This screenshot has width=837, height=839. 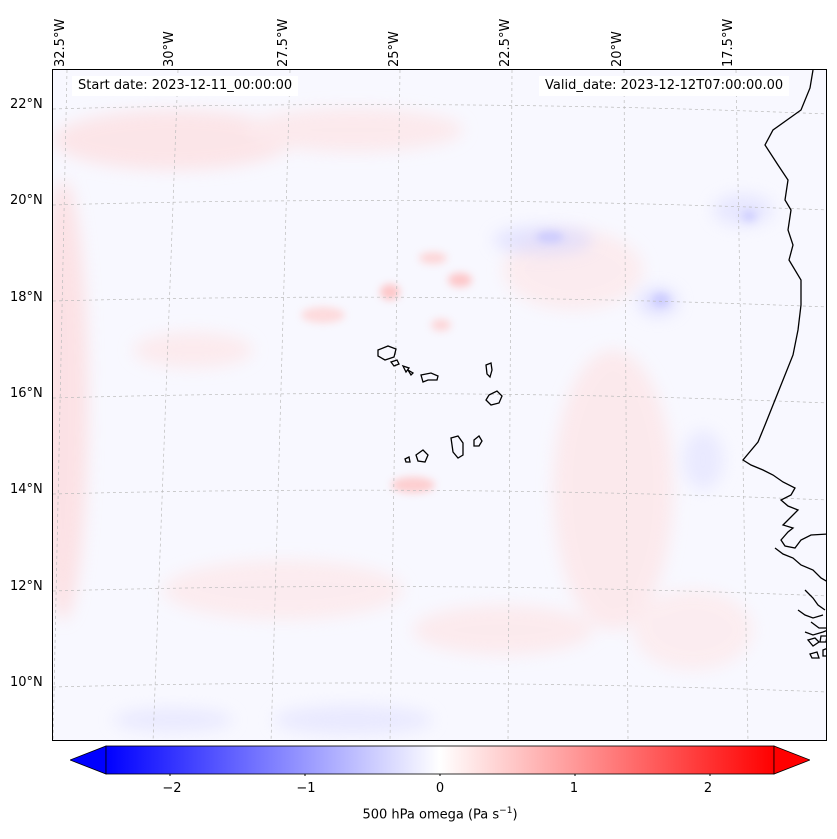 I want to click on lon-label: 22.5°W, so click(x=505, y=42).